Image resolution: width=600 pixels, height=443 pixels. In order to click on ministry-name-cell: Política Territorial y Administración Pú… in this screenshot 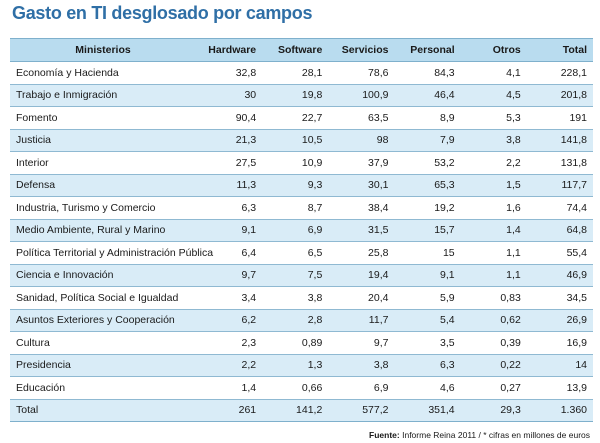, I will do `click(111, 253)`.